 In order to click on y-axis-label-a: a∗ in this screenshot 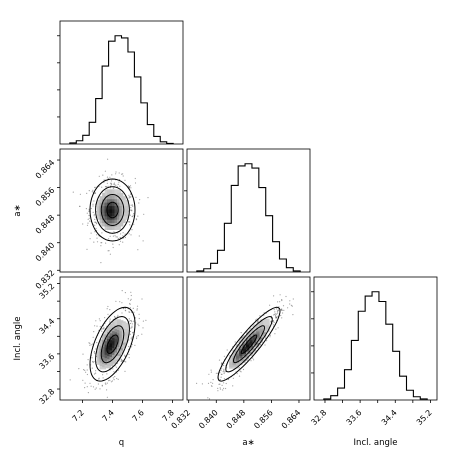, I will do `click(18, 210)`.